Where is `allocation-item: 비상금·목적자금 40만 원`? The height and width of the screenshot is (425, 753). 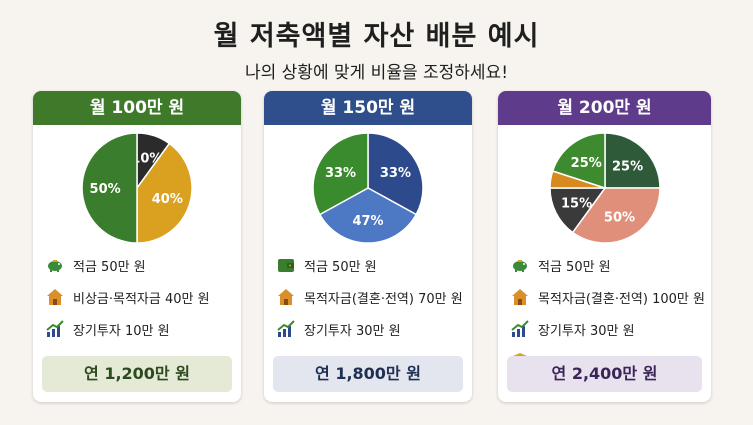 allocation-item: 비상금·목적자금 40만 원 is located at coordinates (140, 297).